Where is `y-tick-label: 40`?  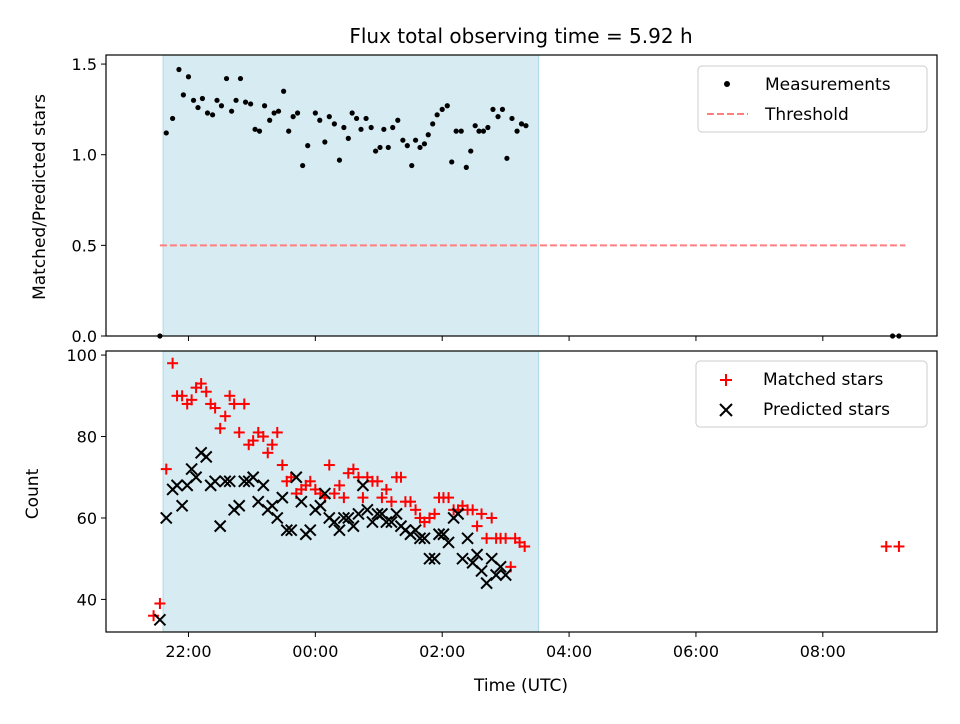
y-tick-label: 40 is located at coordinates (87, 599).